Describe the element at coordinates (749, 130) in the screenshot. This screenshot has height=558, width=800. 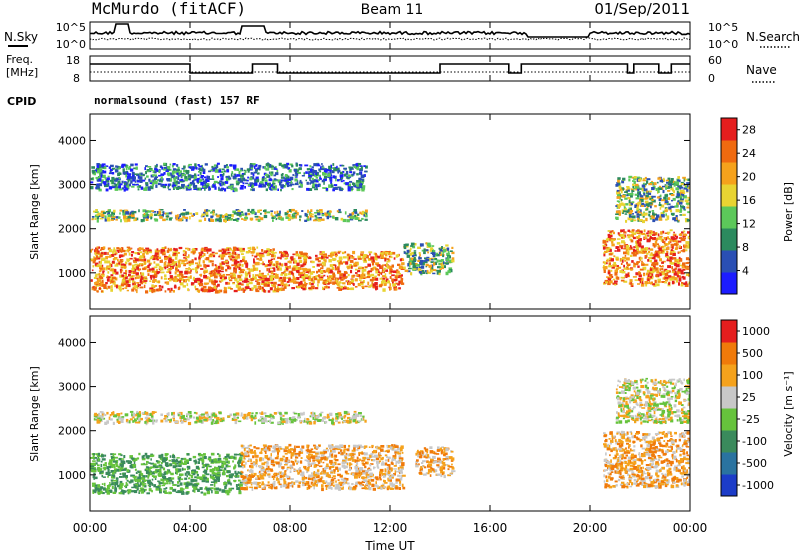
I see `colorbar-tick-label: 28` at that location.